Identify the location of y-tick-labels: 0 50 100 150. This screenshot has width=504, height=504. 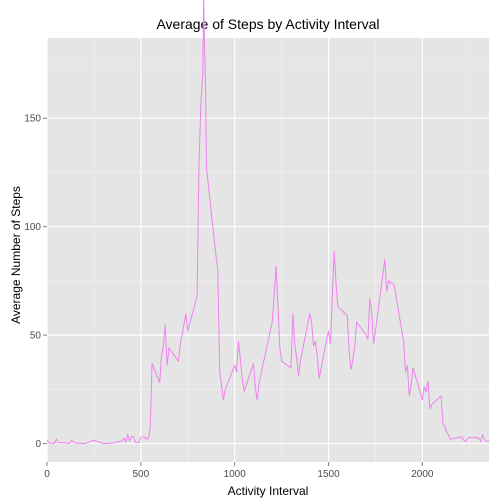
(32, 282).